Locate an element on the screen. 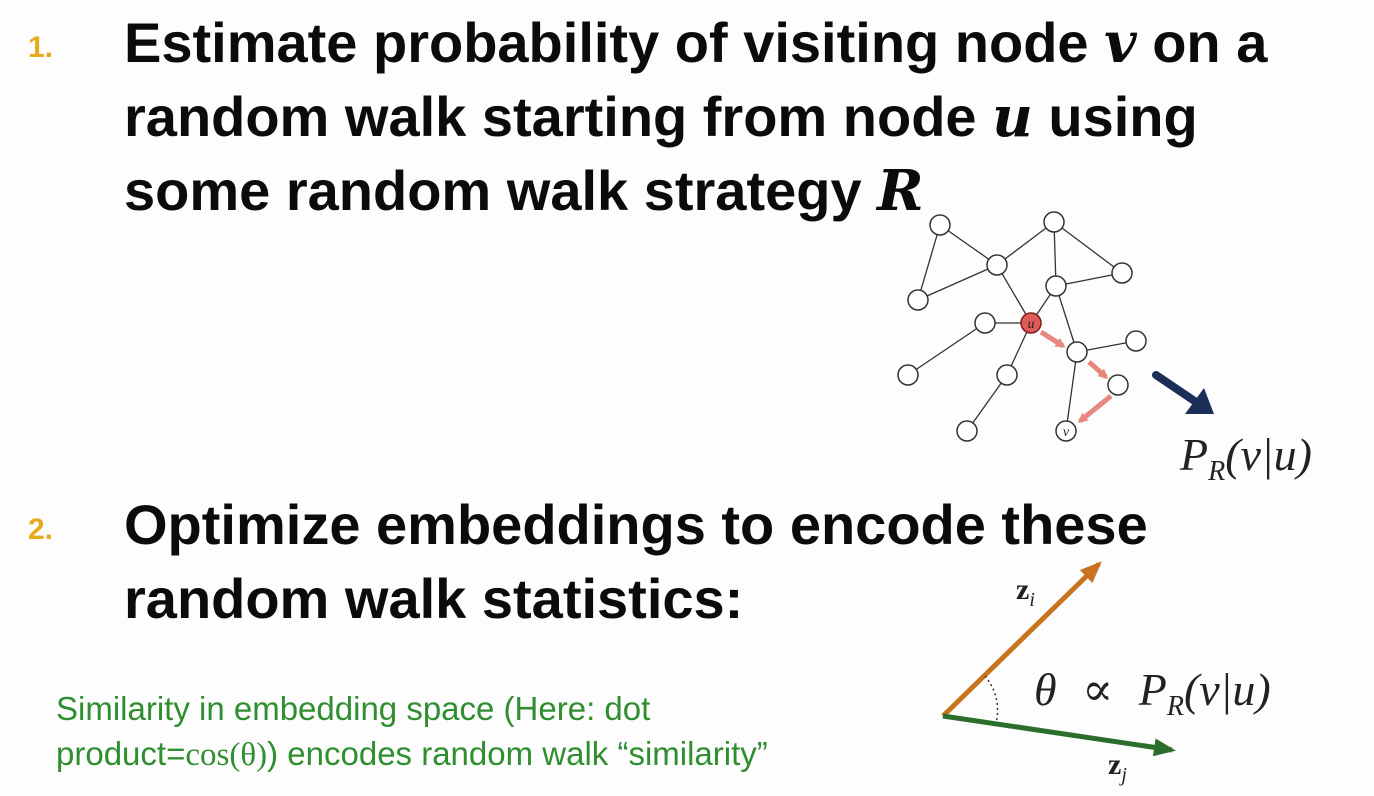 The width and height of the screenshot is (1374, 796). vector-zj-arrow is located at coordinates (1059, 735).